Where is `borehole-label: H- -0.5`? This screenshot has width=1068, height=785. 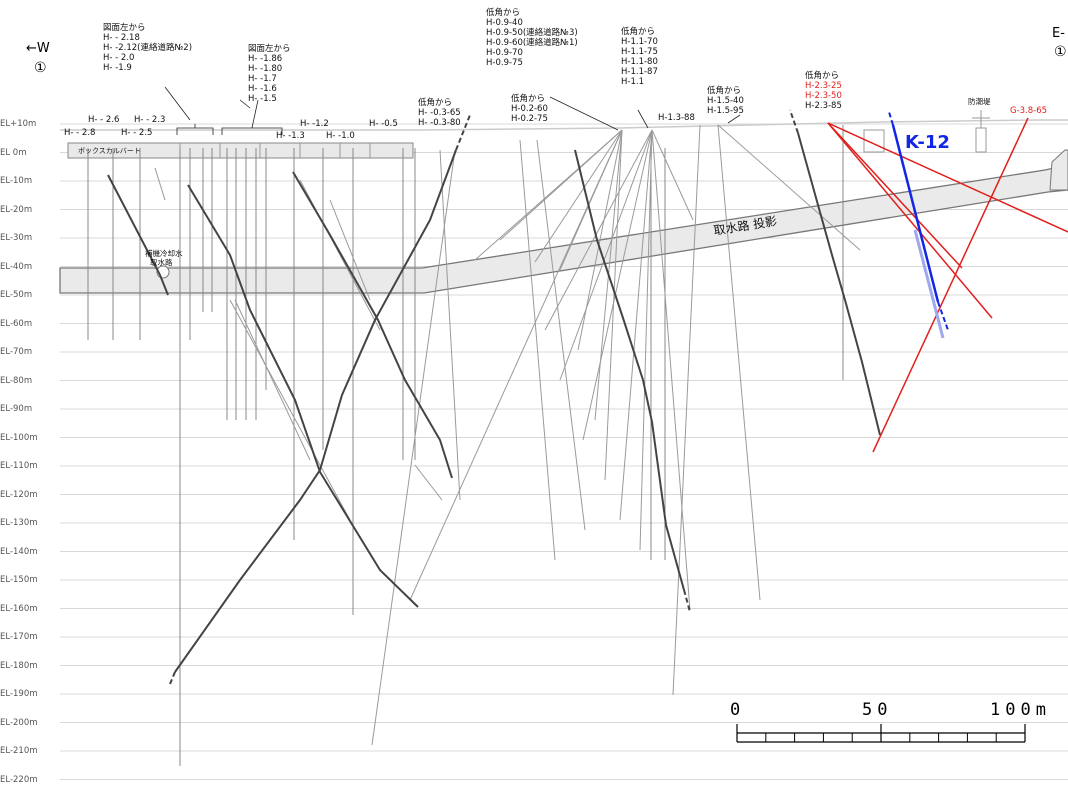
borehole-label: H- -0.5 is located at coordinates (383, 124).